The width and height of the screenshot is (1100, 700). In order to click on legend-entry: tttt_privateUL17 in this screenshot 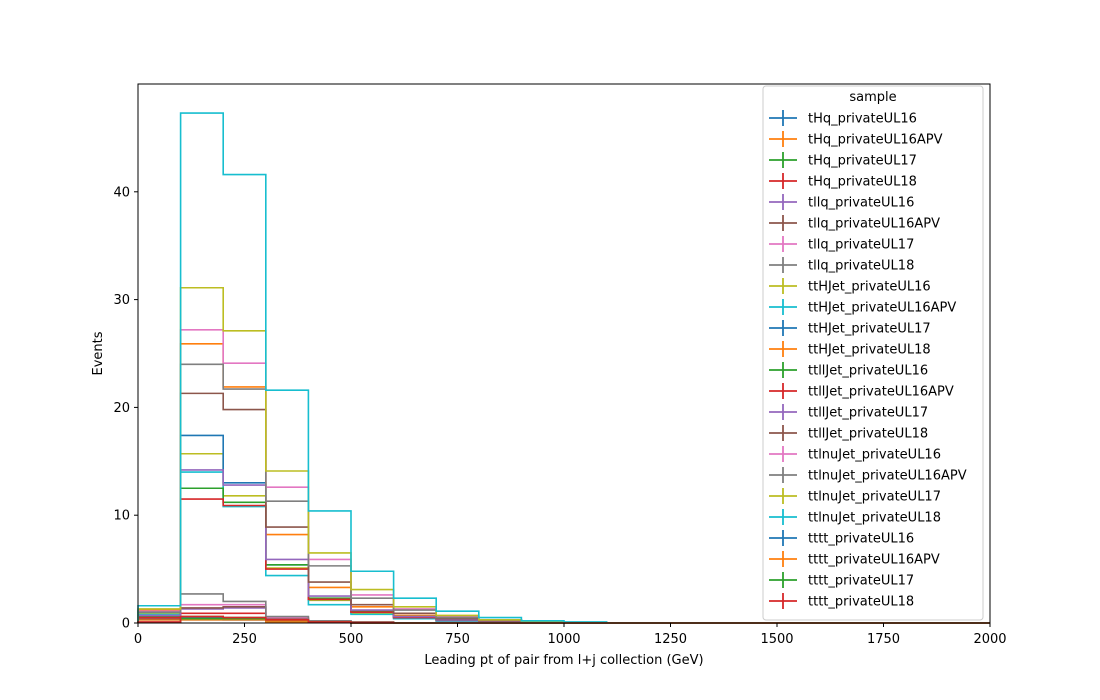, I will do `click(841, 580)`.